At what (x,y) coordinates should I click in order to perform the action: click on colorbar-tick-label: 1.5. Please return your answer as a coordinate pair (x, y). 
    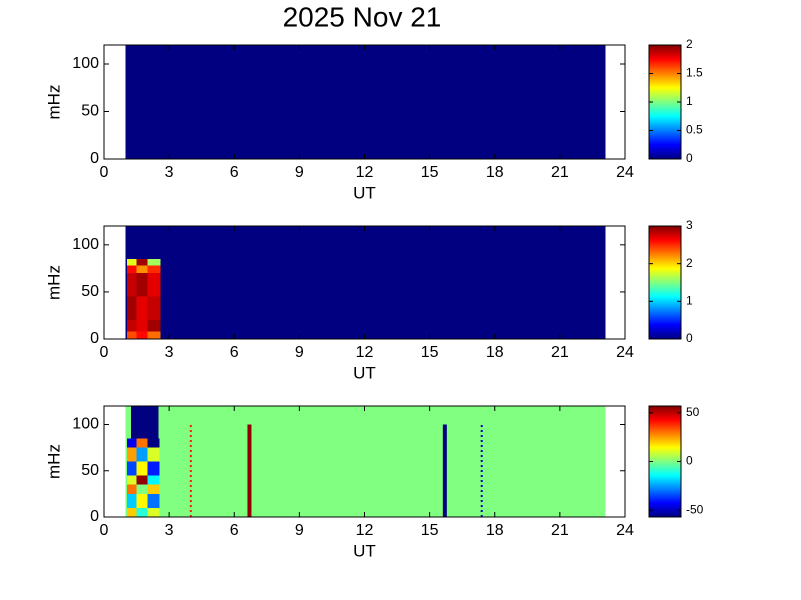
    Looking at the image, I should click on (694, 73).